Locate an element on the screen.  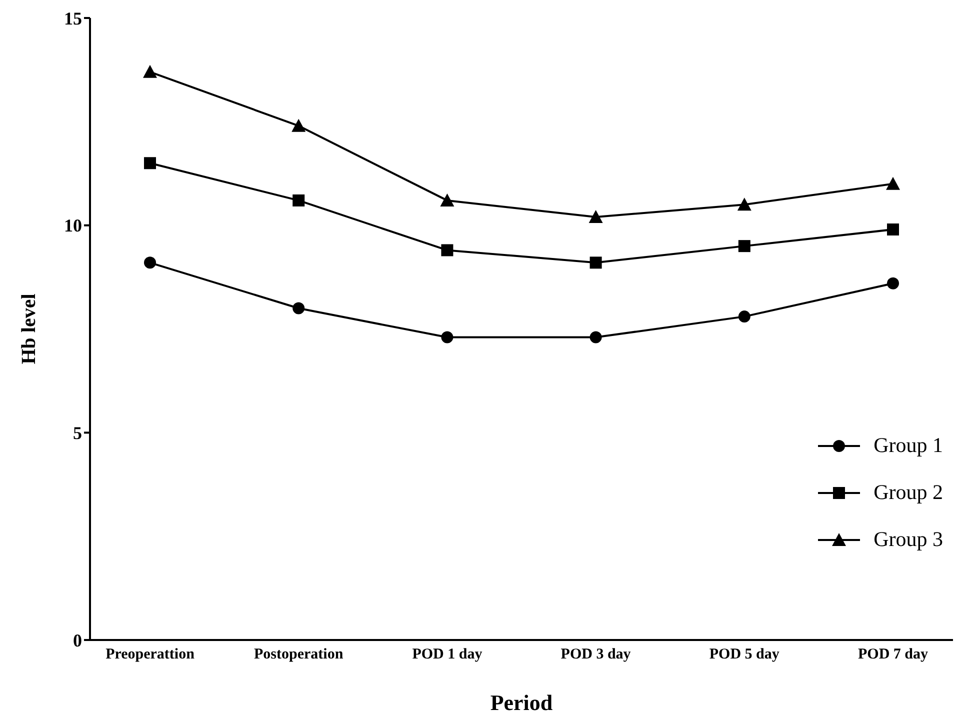
x-tick-label: POD 3 day is located at coordinates (596, 654).